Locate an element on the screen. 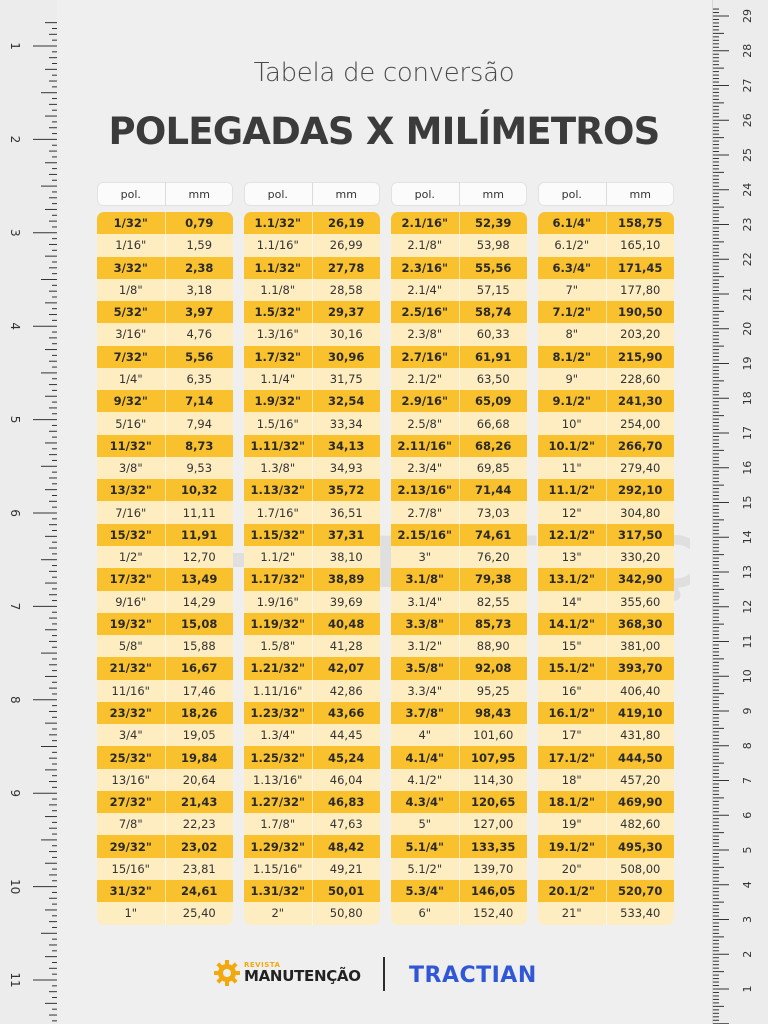 Image resolution: width=768 pixels, height=1024 pixels. table-row: 6.1/4" 158,75 is located at coordinates (606, 223).